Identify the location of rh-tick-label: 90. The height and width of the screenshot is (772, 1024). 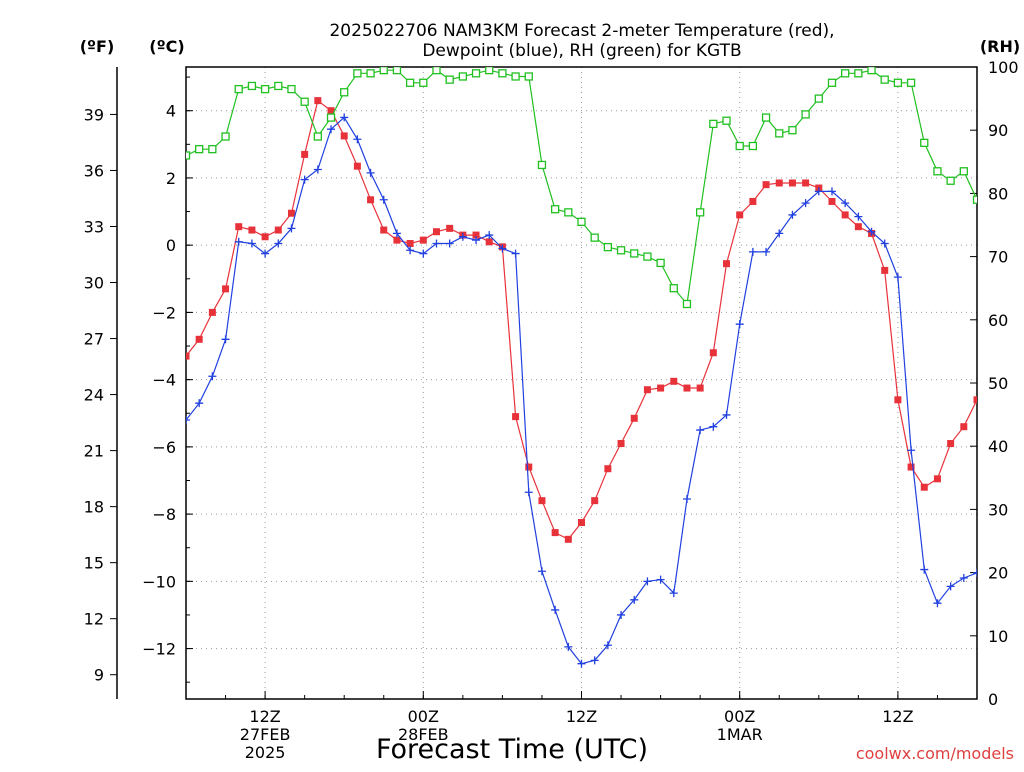
(998, 130).